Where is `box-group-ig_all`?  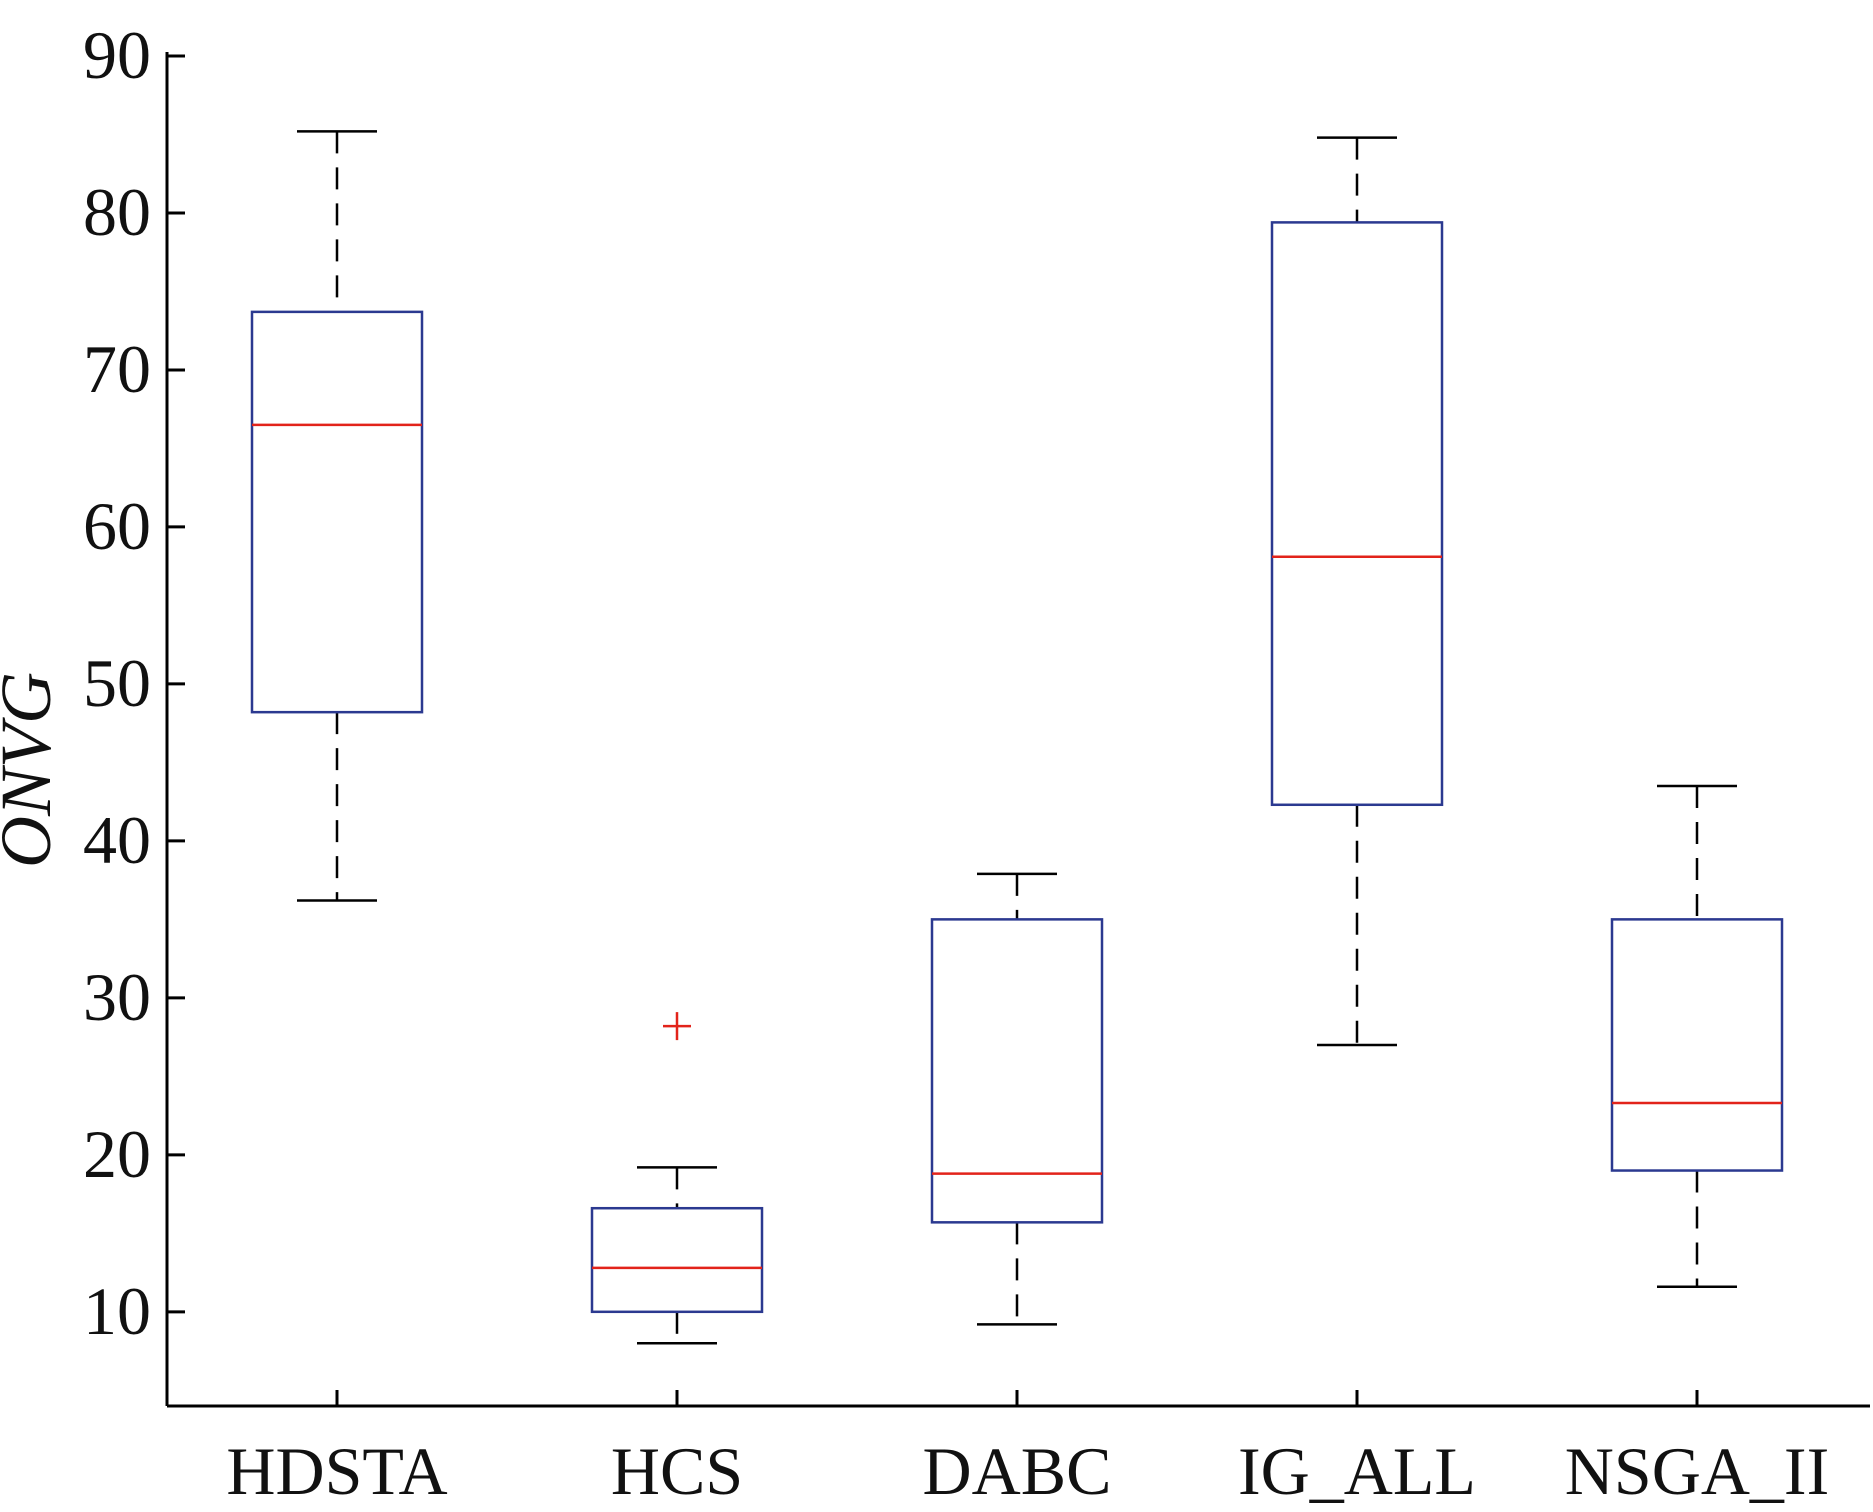 box-group-ig_all is located at coordinates (1357, 591).